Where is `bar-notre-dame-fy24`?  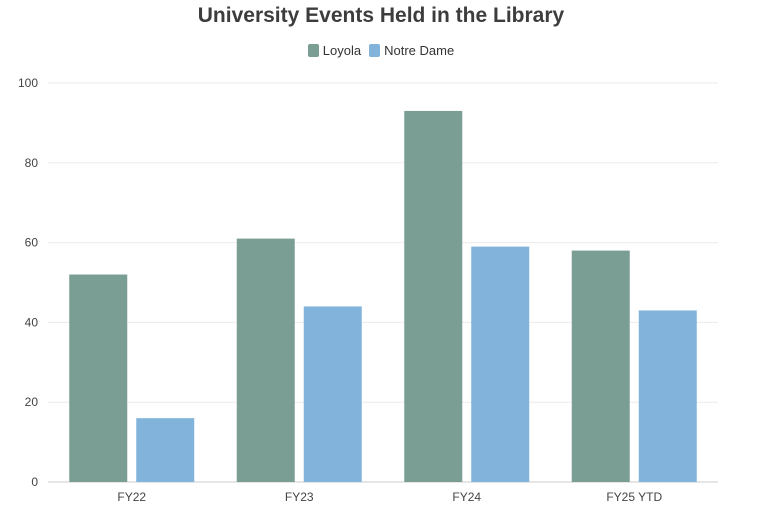
bar-notre-dame-fy24 is located at coordinates (500, 364).